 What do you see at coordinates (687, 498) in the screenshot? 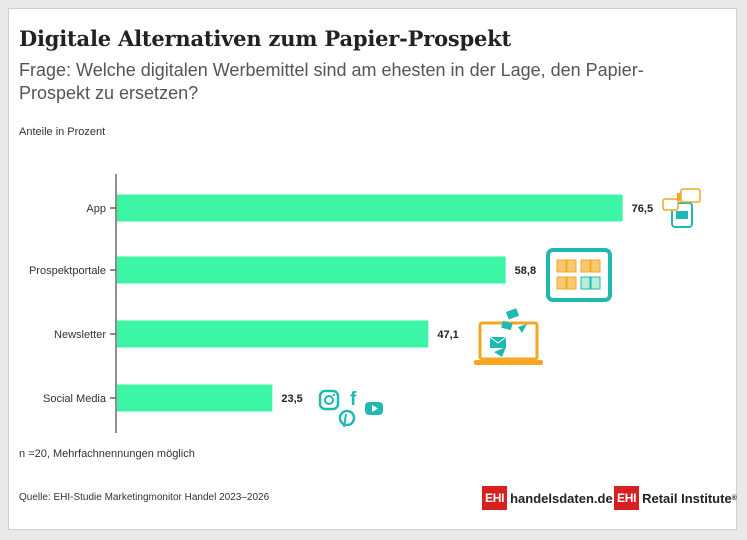
I see `retail-institute-logo-text: Retail Institute` at bounding box center [687, 498].